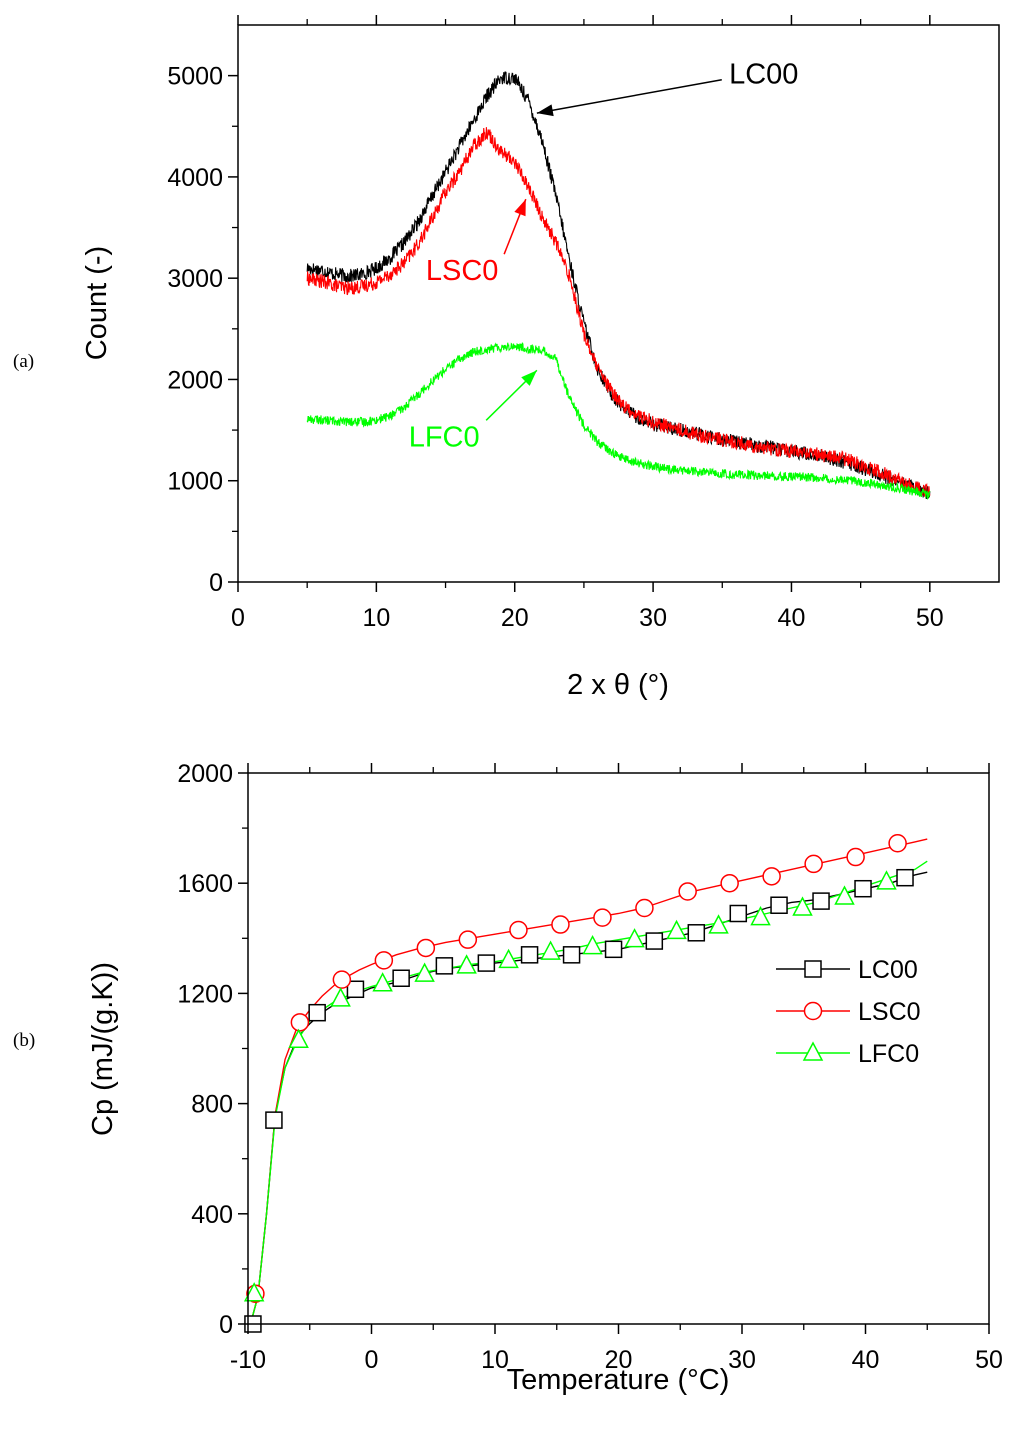 The image size is (1009, 1431). I want to click on legend-label-lc00: LC00, so click(888, 970).